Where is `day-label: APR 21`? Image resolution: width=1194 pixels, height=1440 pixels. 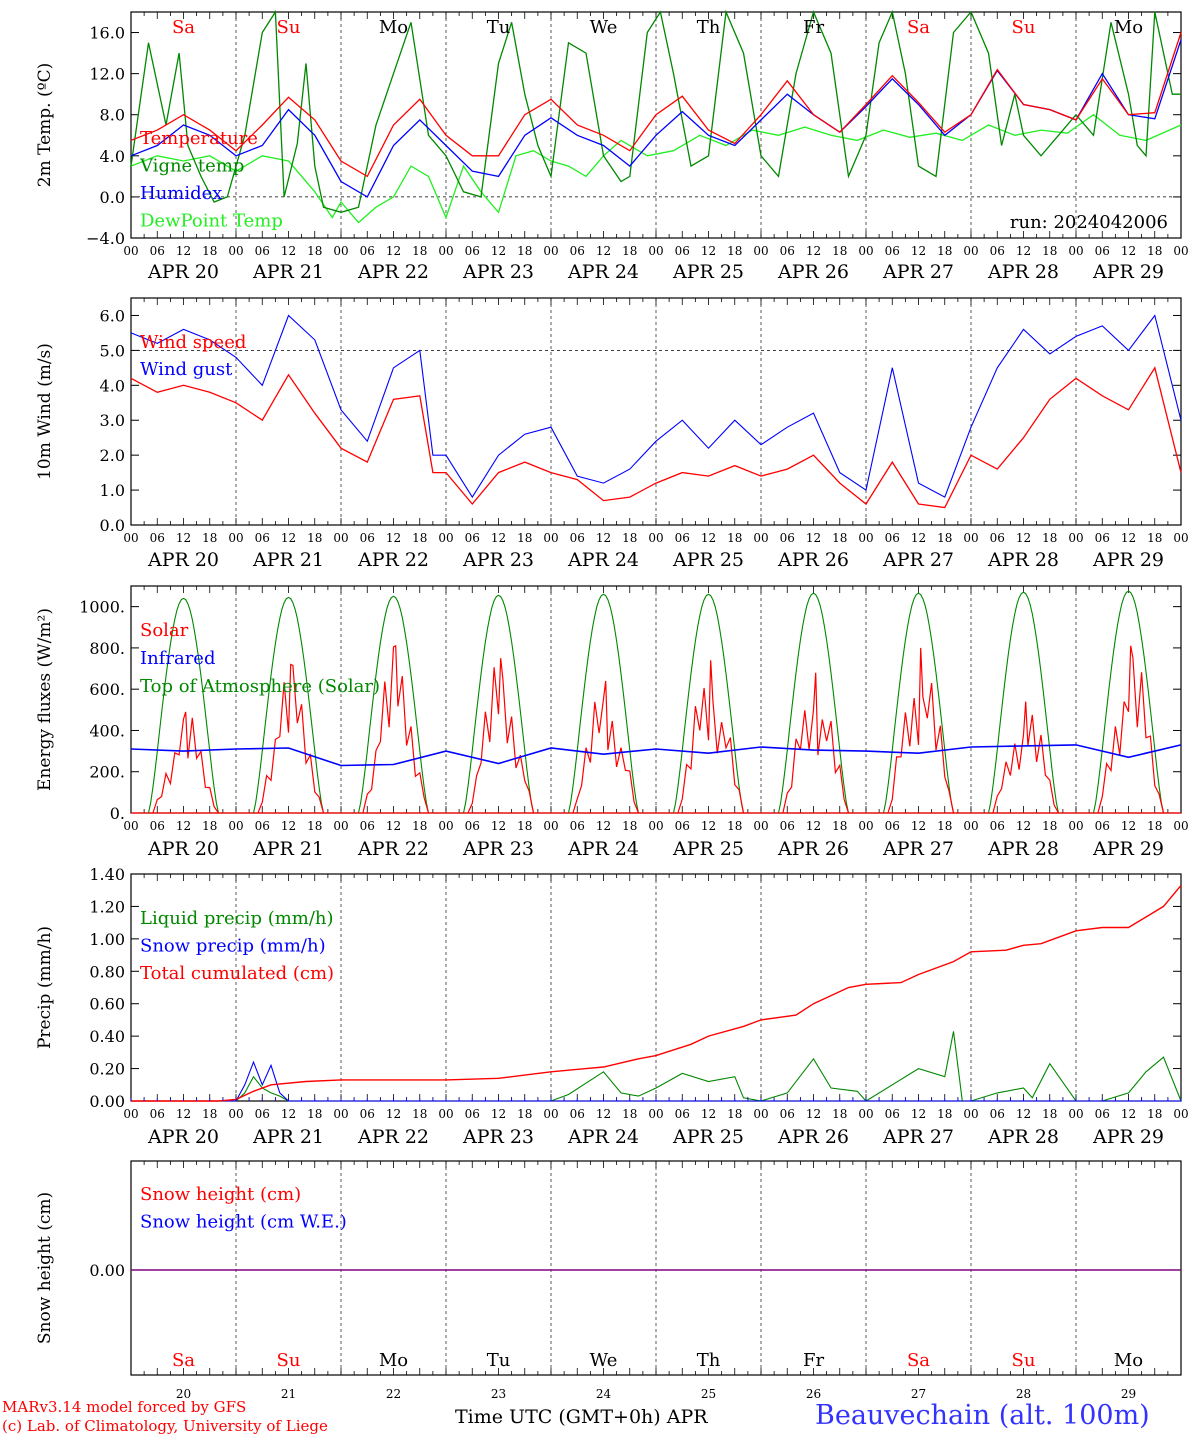 day-label: APR 21 is located at coordinates (288, 272).